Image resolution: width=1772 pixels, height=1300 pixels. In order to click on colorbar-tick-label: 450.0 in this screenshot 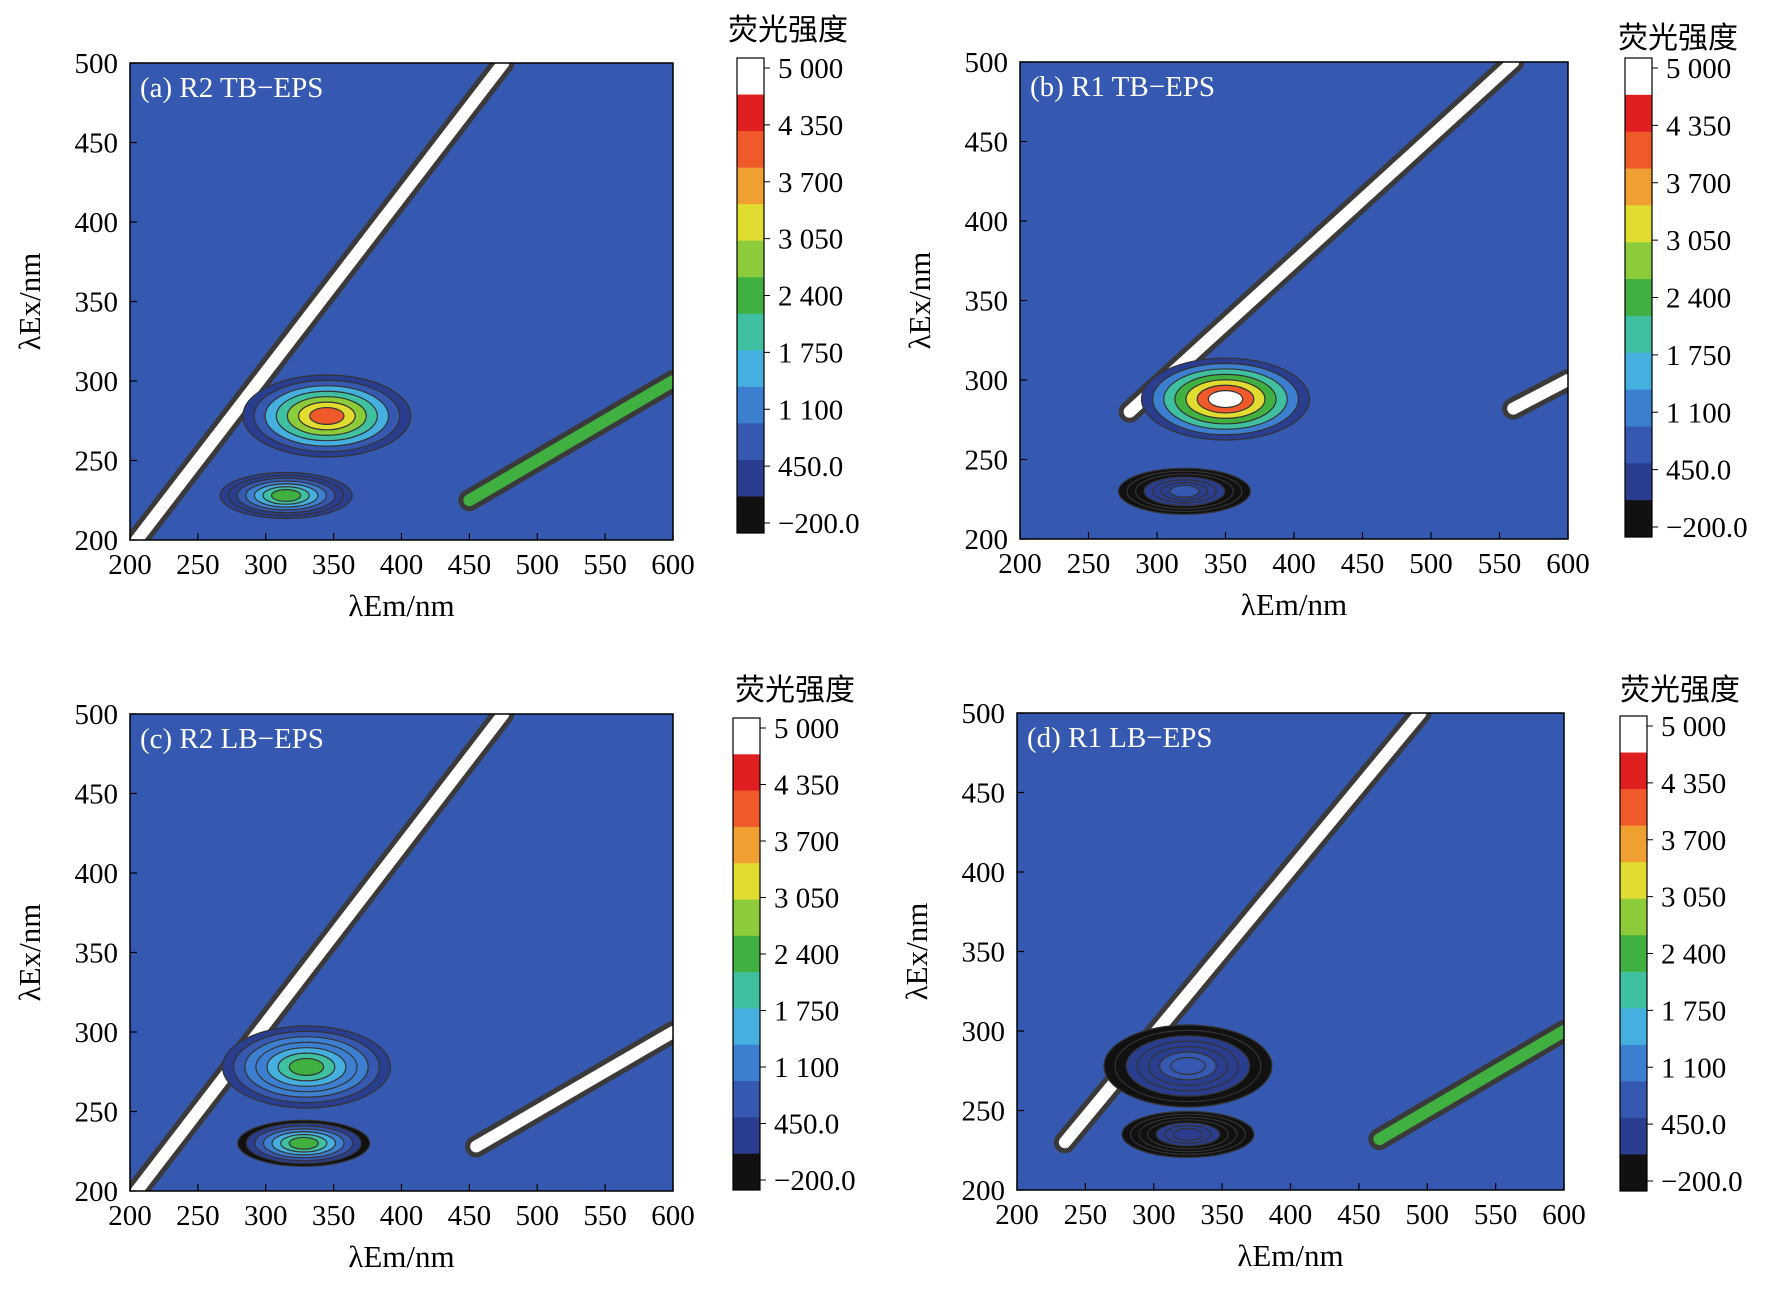, I will do `click(806, 1125)`.